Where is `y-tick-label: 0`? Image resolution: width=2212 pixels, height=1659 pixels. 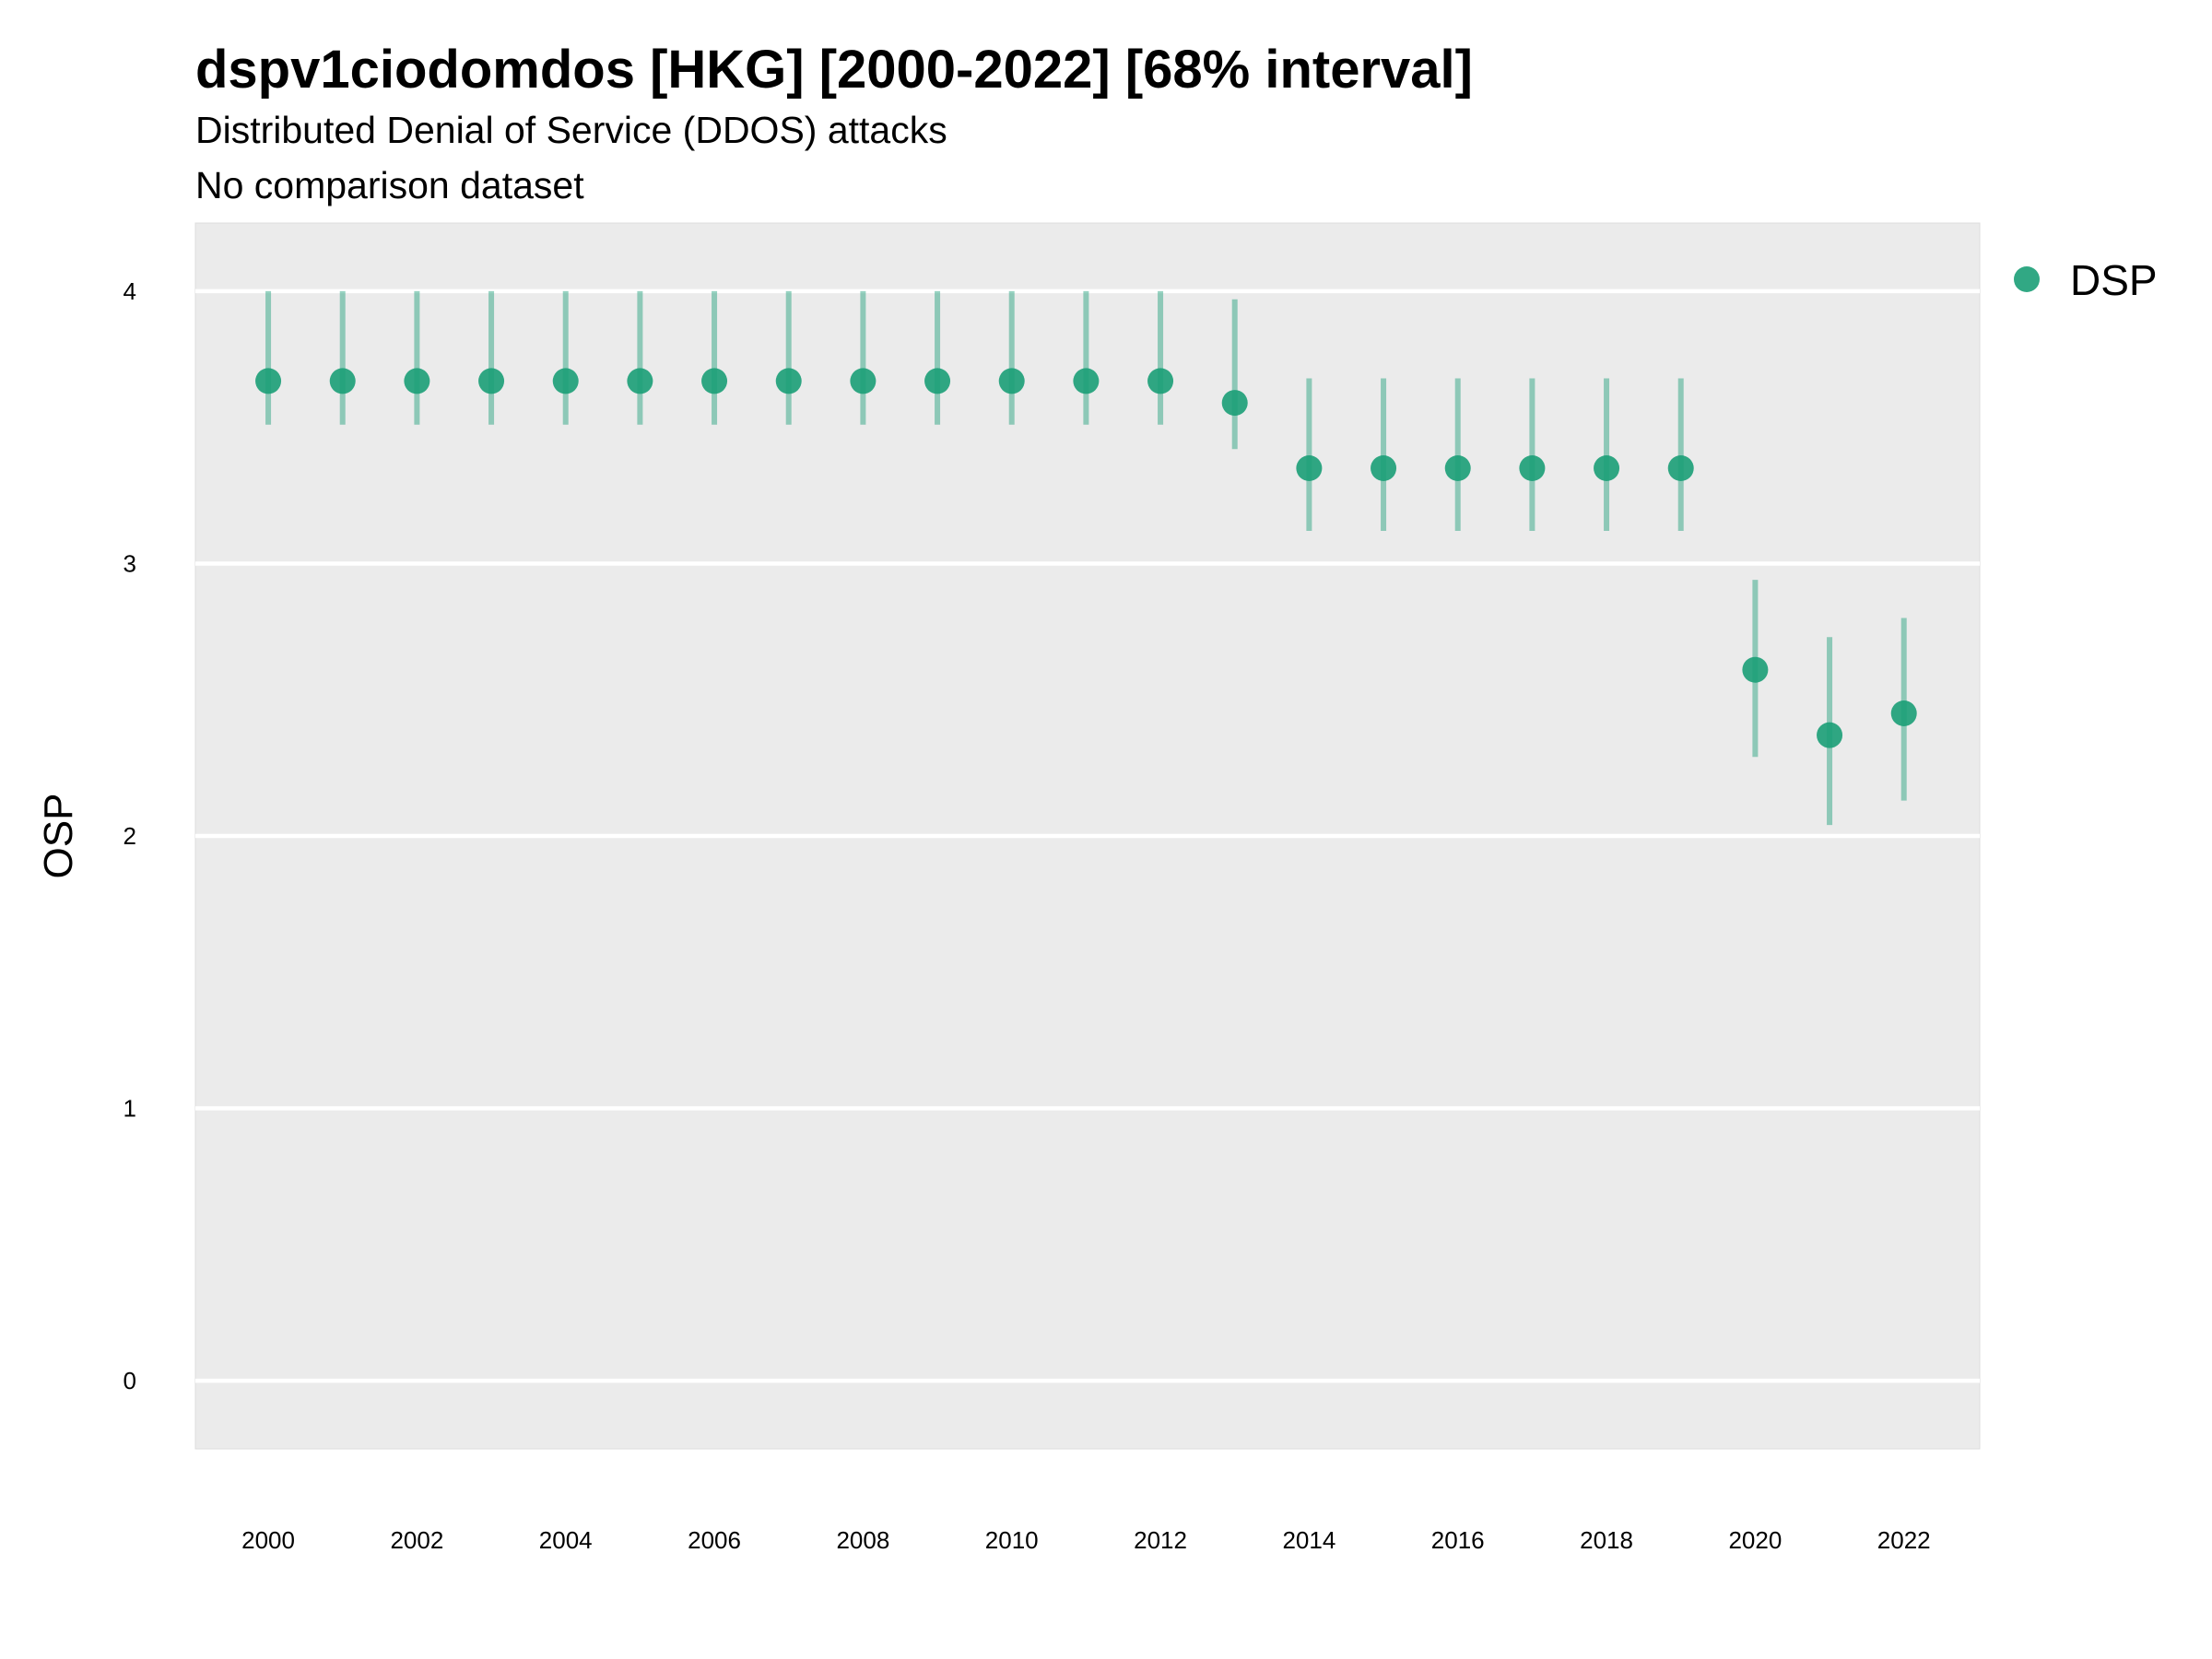 y-tick-label: 0 is located at coordinates (130, 1380).